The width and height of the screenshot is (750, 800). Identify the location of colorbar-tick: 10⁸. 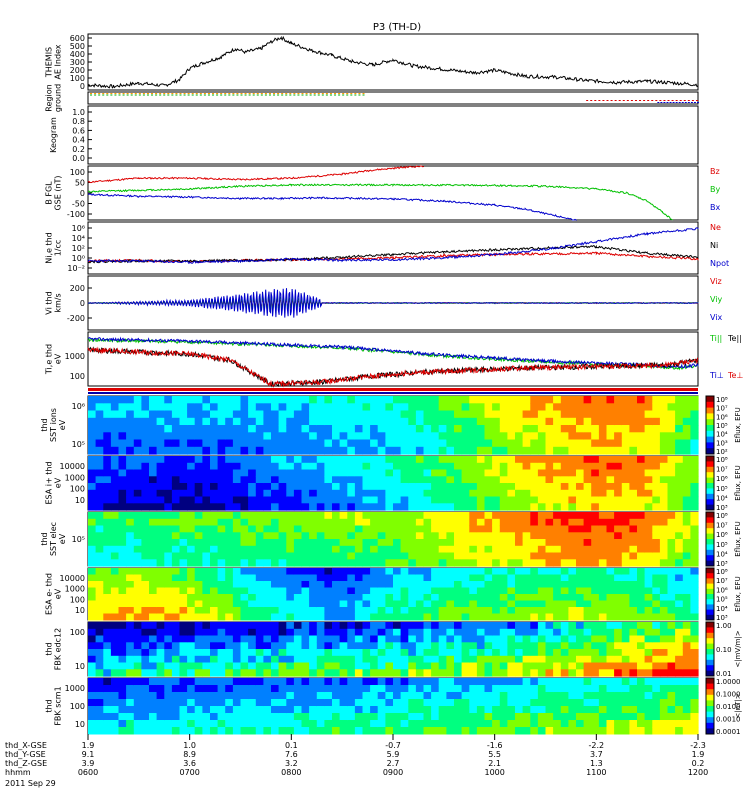
(722, 400).